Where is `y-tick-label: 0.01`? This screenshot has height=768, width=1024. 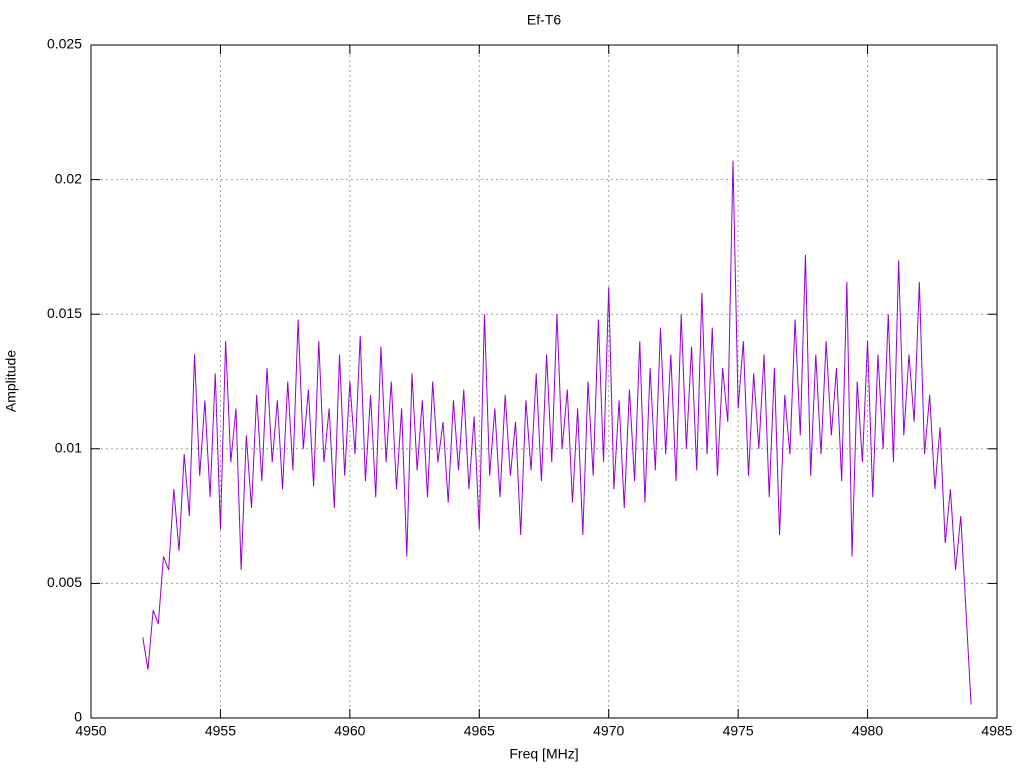 y-tick-label: 0.01 is located at coordinates (68, 448).